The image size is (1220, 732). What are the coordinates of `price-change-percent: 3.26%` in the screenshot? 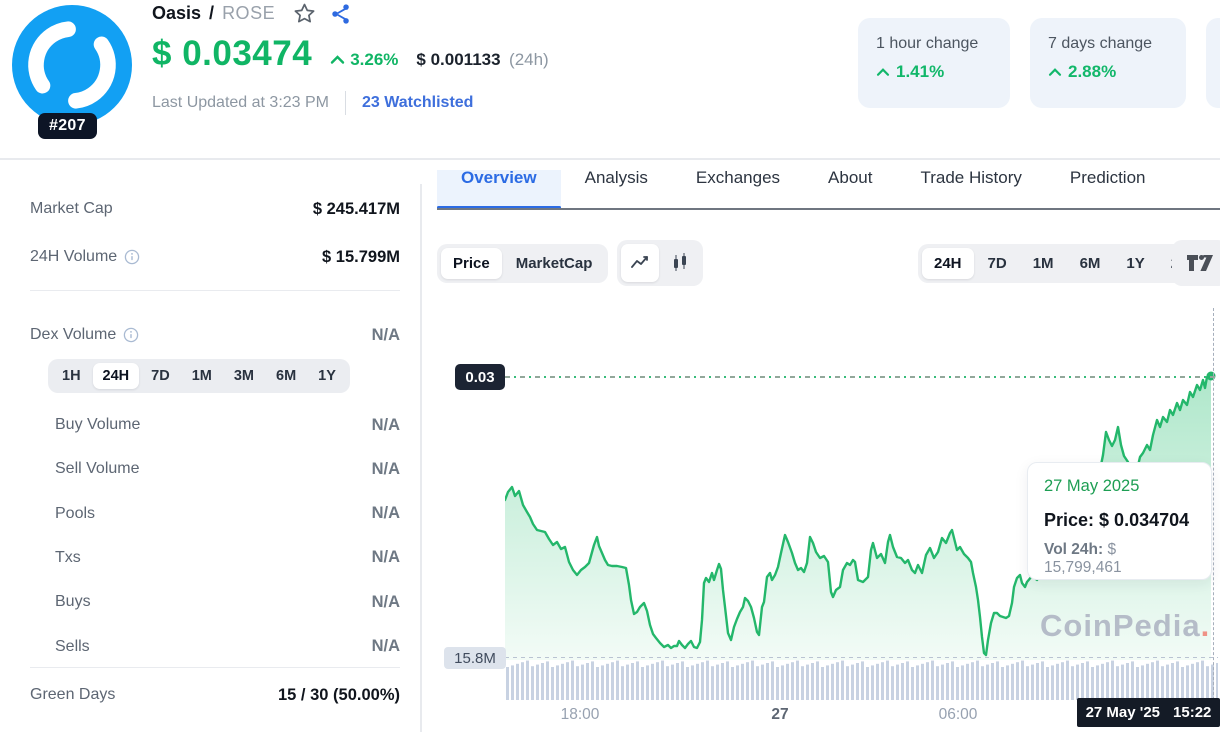 It's located at (374, 59).